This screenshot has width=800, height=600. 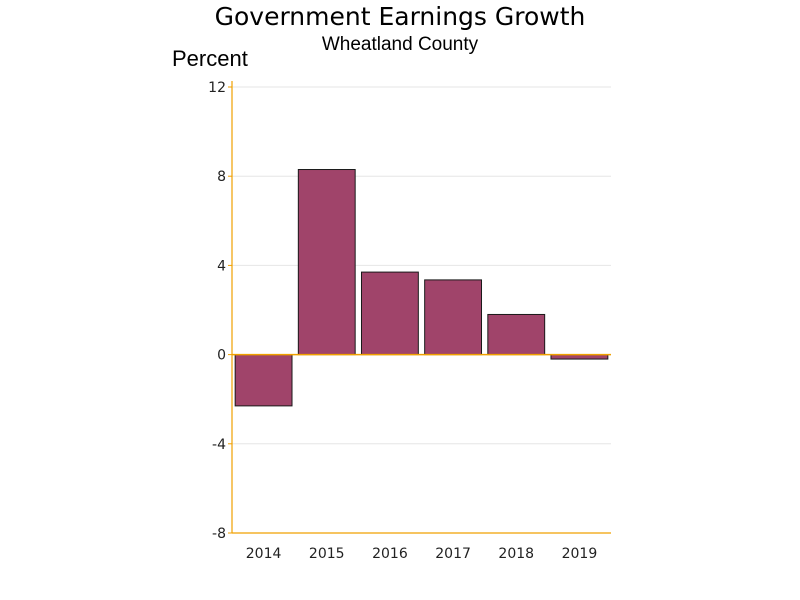 What do you see at coordinates (221, 356) in the screenshot?
I see `y-tick-label: 0` at bounding box center [221, 356].